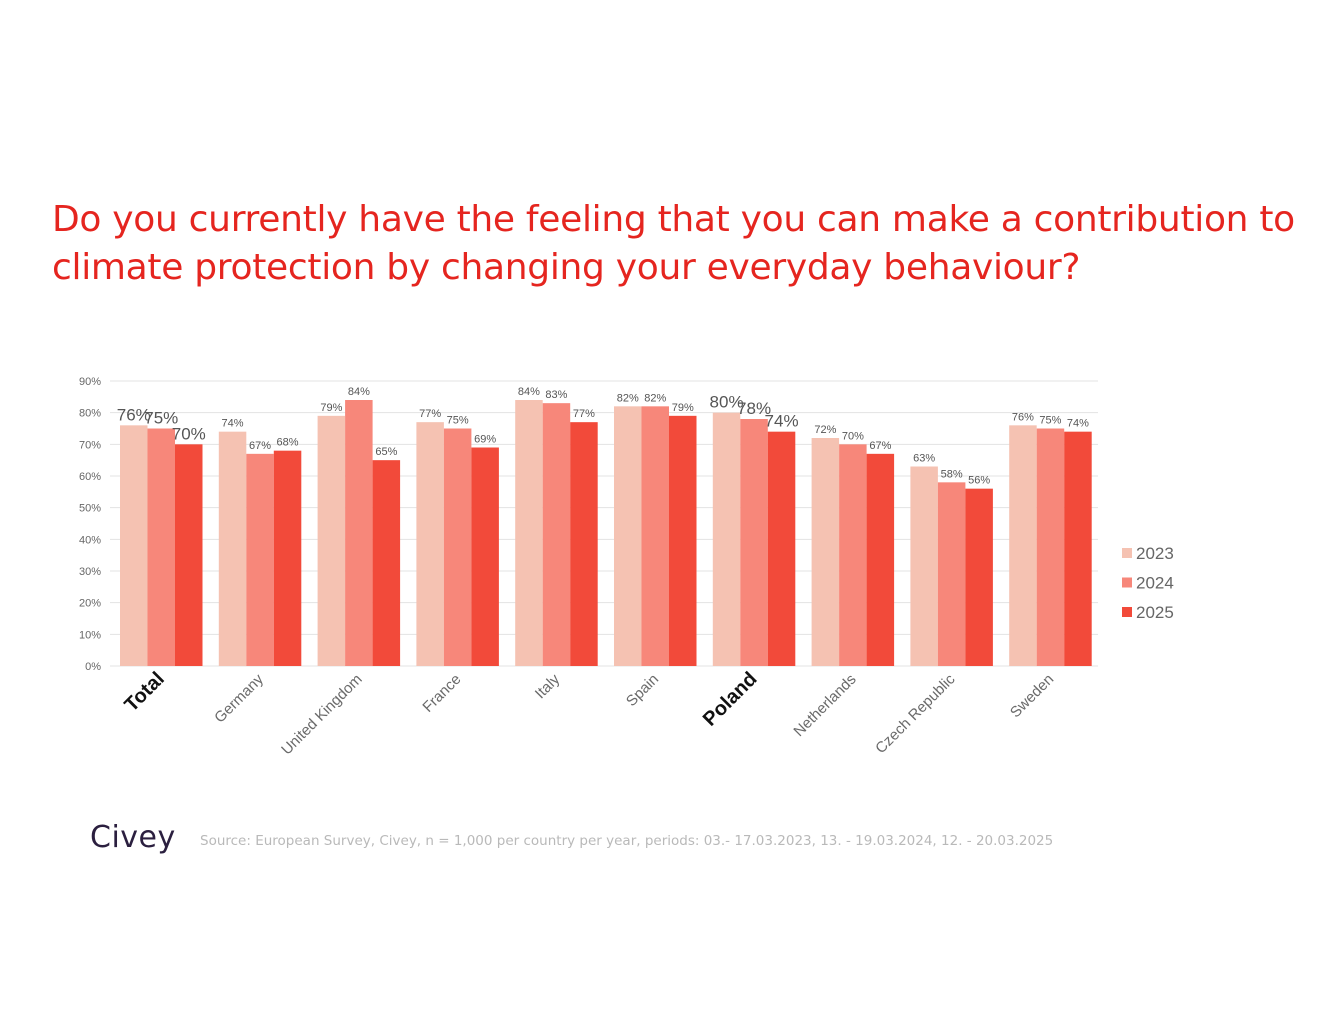  I want to click on y-tick-label: 60%, so click(90, 477).